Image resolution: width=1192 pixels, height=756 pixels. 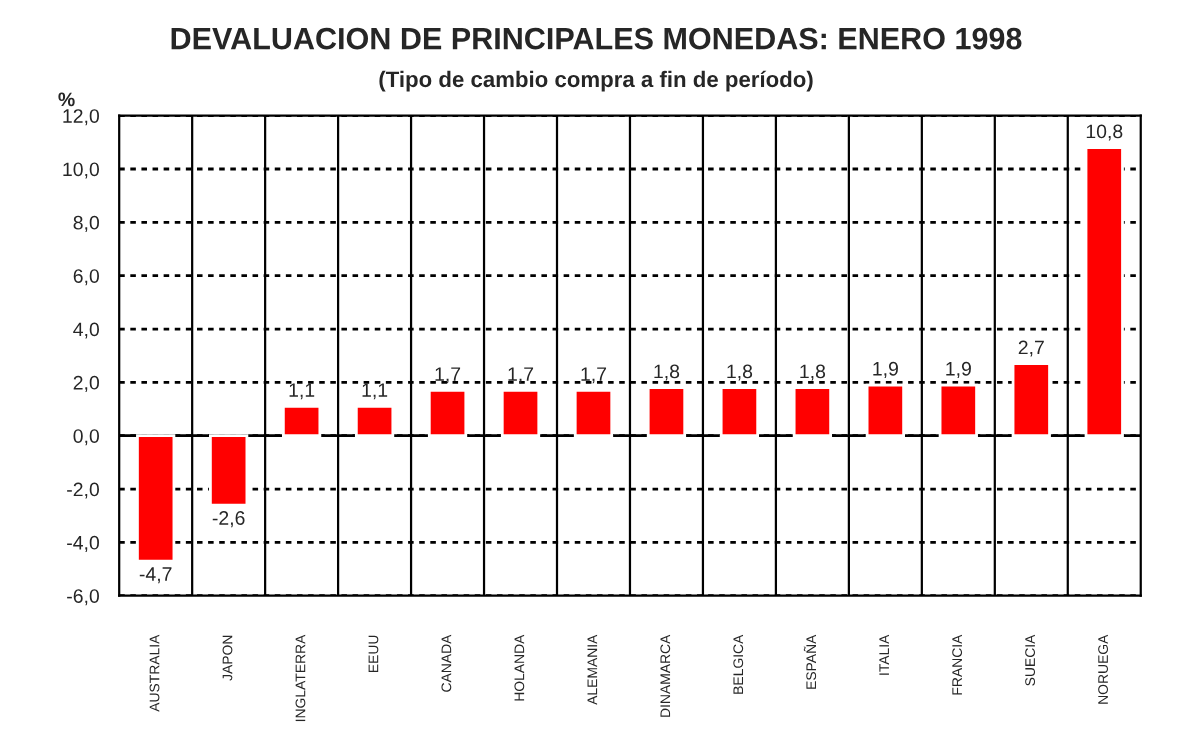 I want to click on y-tick-label: 2,0, so click(x=86, y=383).